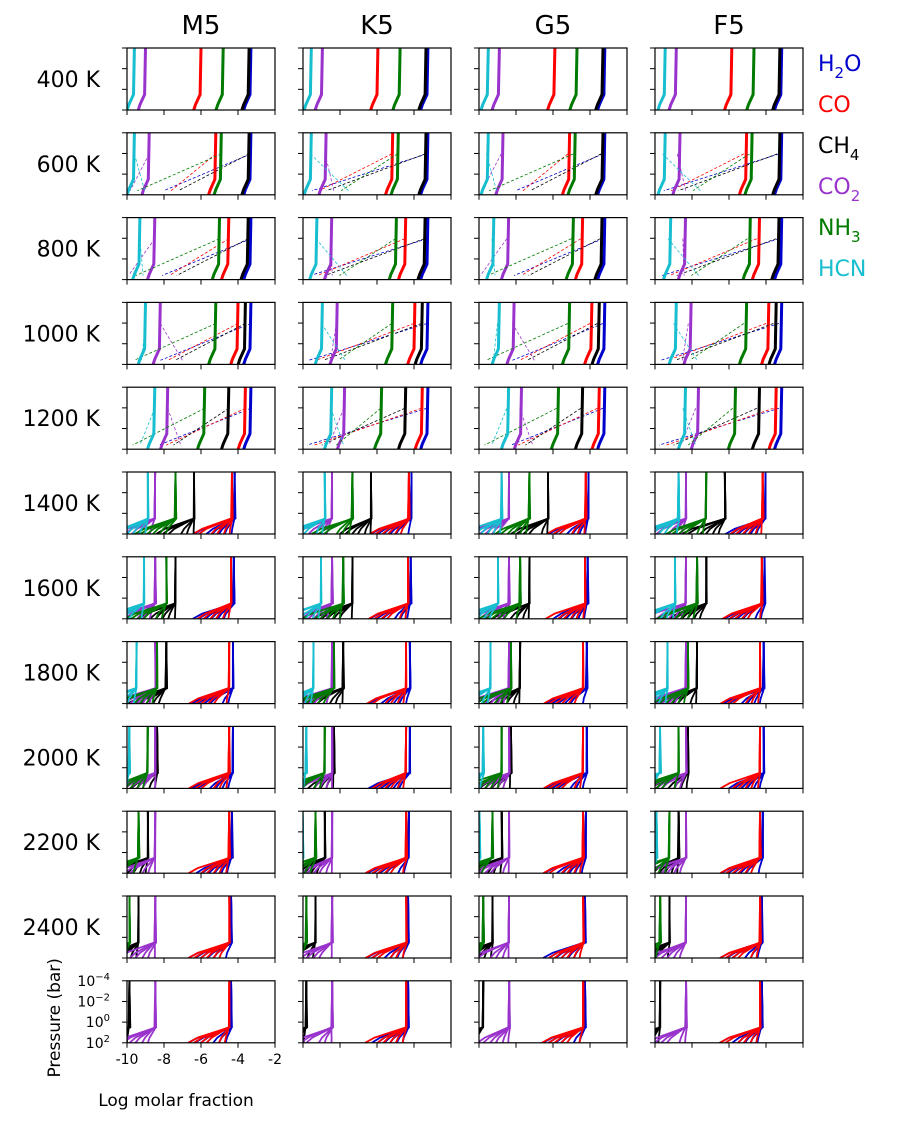 The height and width of the screenshot is (1125, 898). I want to click on x-tick-label: -8, so click(164, 1060).